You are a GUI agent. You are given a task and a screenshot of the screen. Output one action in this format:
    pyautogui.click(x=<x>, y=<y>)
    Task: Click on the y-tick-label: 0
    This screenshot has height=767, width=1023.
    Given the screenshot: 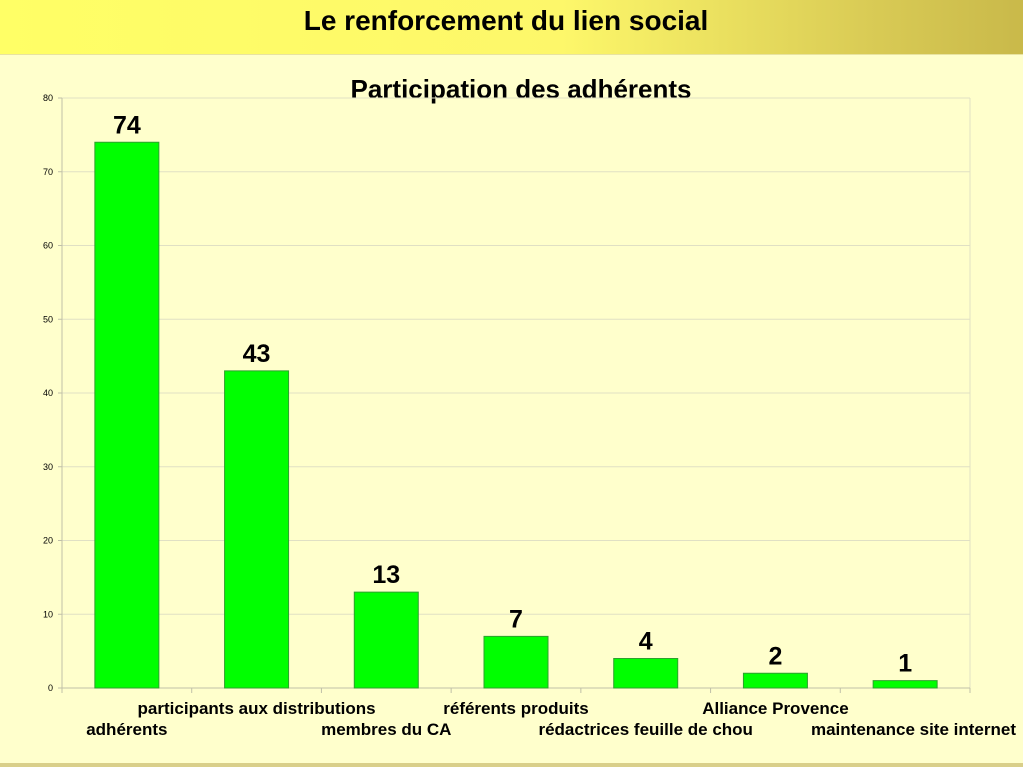 What is the action you would take?
    pyautogui.click(x=50, y=688)
    